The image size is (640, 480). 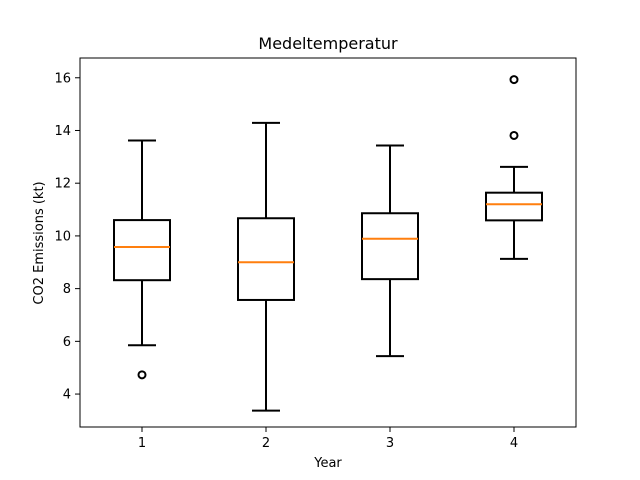 I want to click on x-tick-label: 4, so click(x=514, y=443).